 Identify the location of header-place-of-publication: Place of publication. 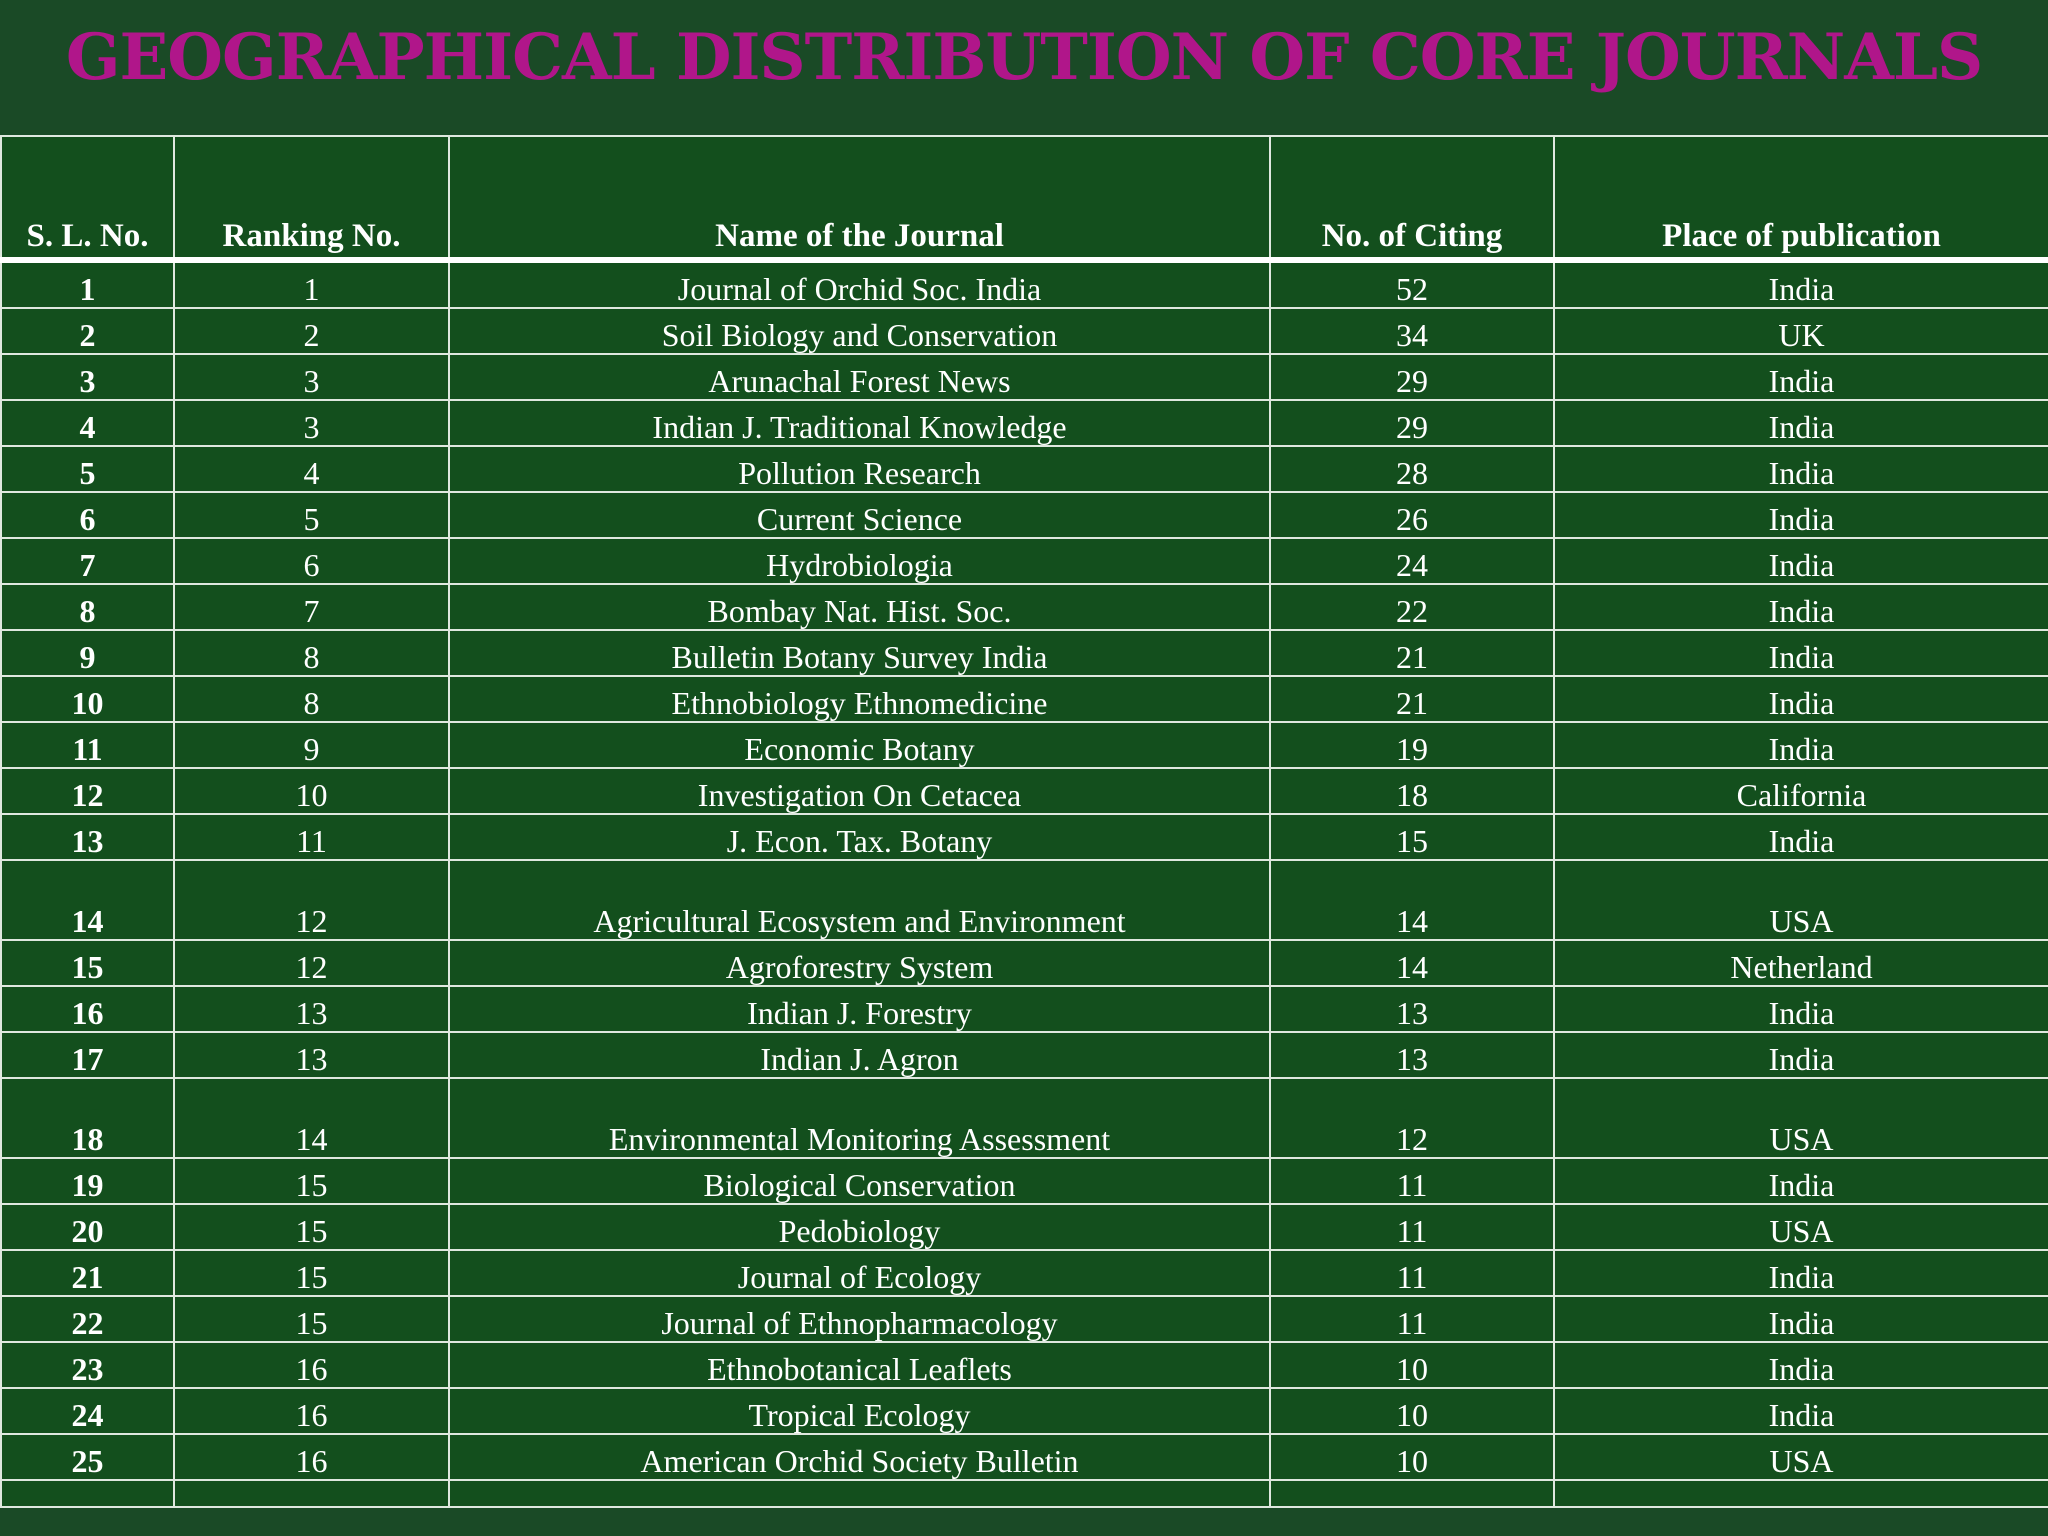
(1800, 199).